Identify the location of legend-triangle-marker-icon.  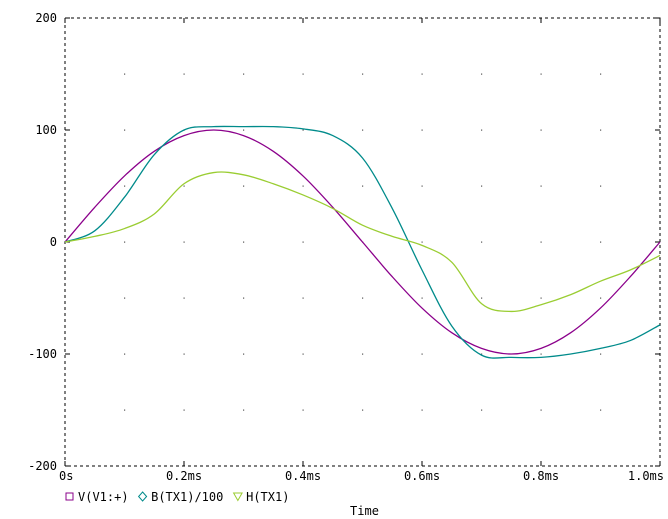
(237, 497).